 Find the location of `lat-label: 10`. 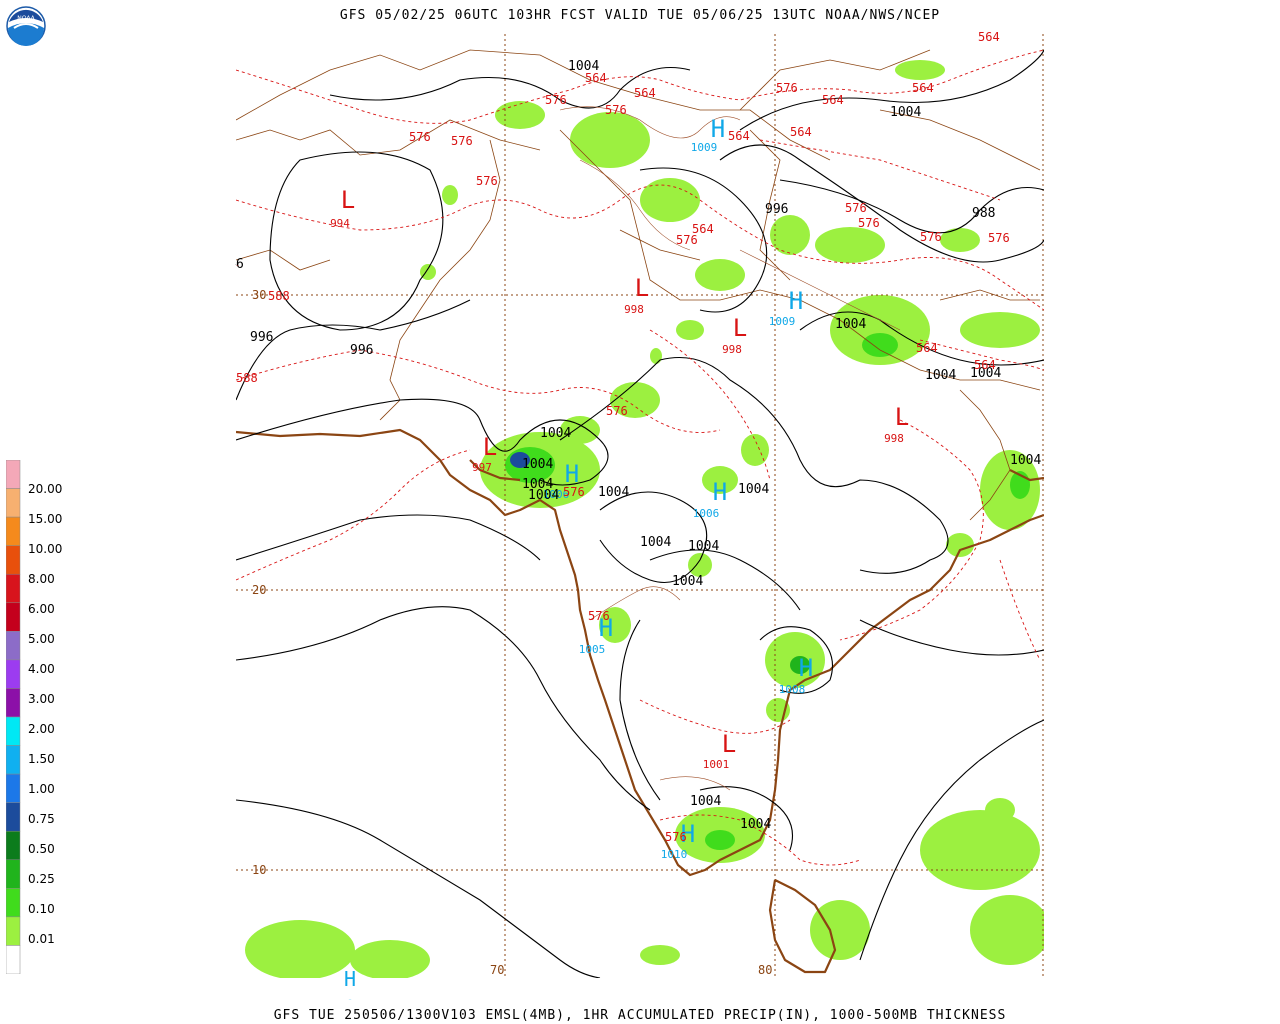

lat-label: 10 is located at coordinates (259, 870).